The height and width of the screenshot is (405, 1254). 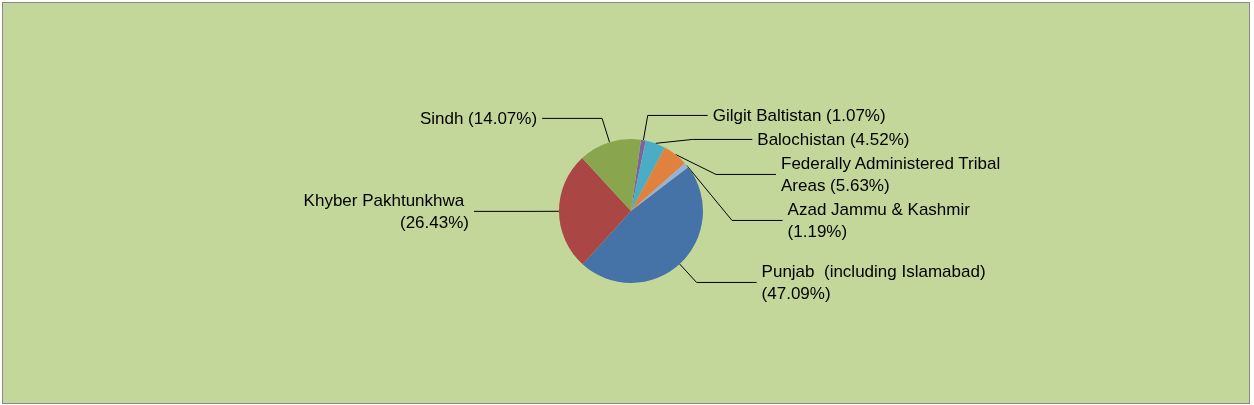 What do you see at coordinates (817, 231) in the screenshot?
I see `data-label: (1.19%)` at bounding box center [817, 231].